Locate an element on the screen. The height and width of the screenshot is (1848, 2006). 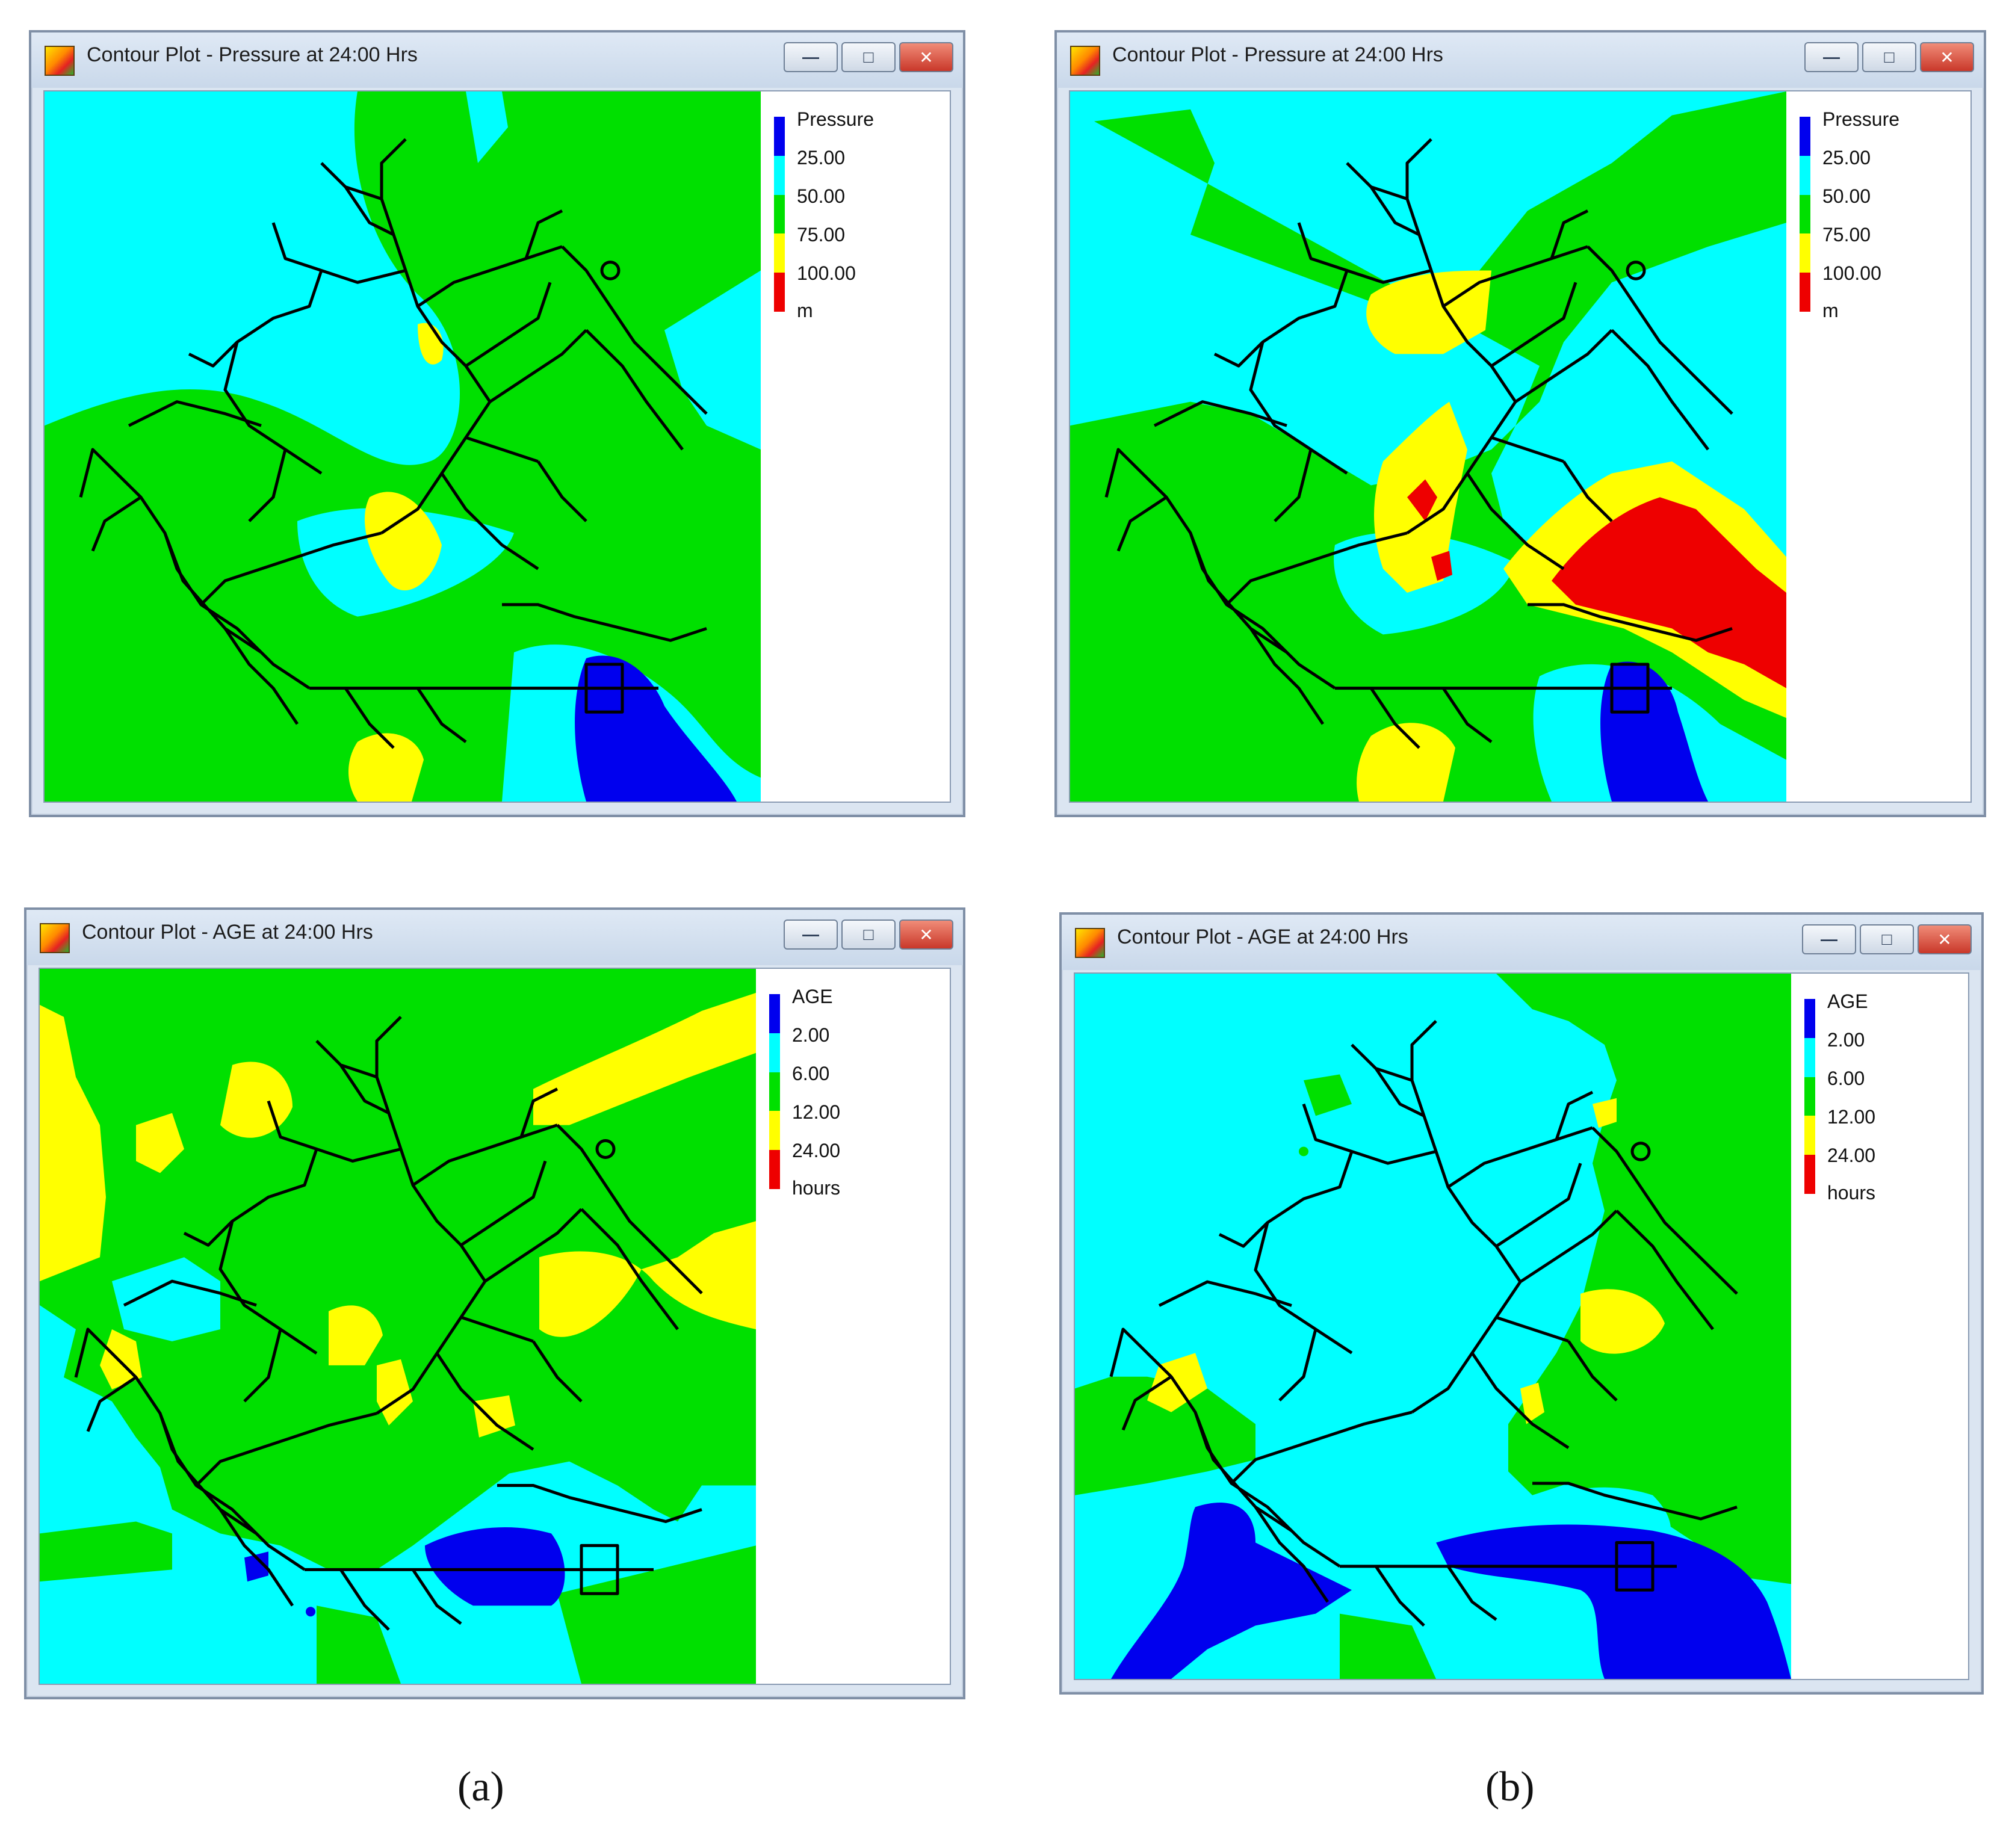
legend-level: 24.00 is located at coordinates (816, 1150).